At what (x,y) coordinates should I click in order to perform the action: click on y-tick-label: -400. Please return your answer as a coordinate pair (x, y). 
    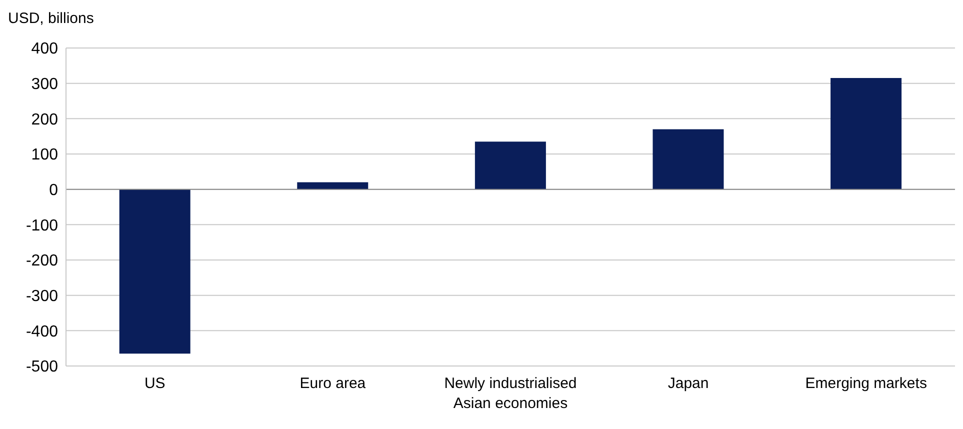
    Looking at the image, I should click on (42, 331).